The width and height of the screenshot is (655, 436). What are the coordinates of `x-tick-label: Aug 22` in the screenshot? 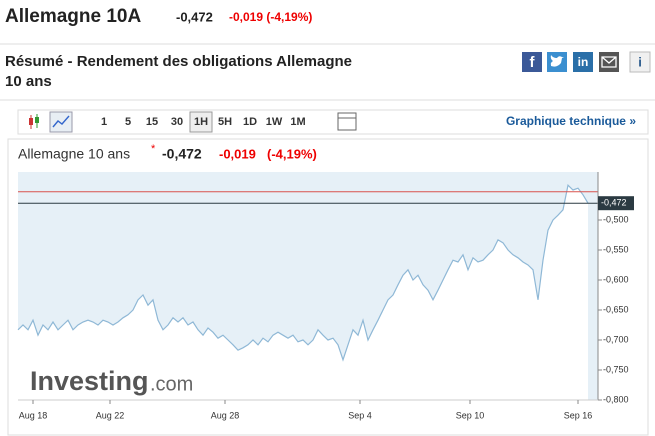 It's located at (110, 415).